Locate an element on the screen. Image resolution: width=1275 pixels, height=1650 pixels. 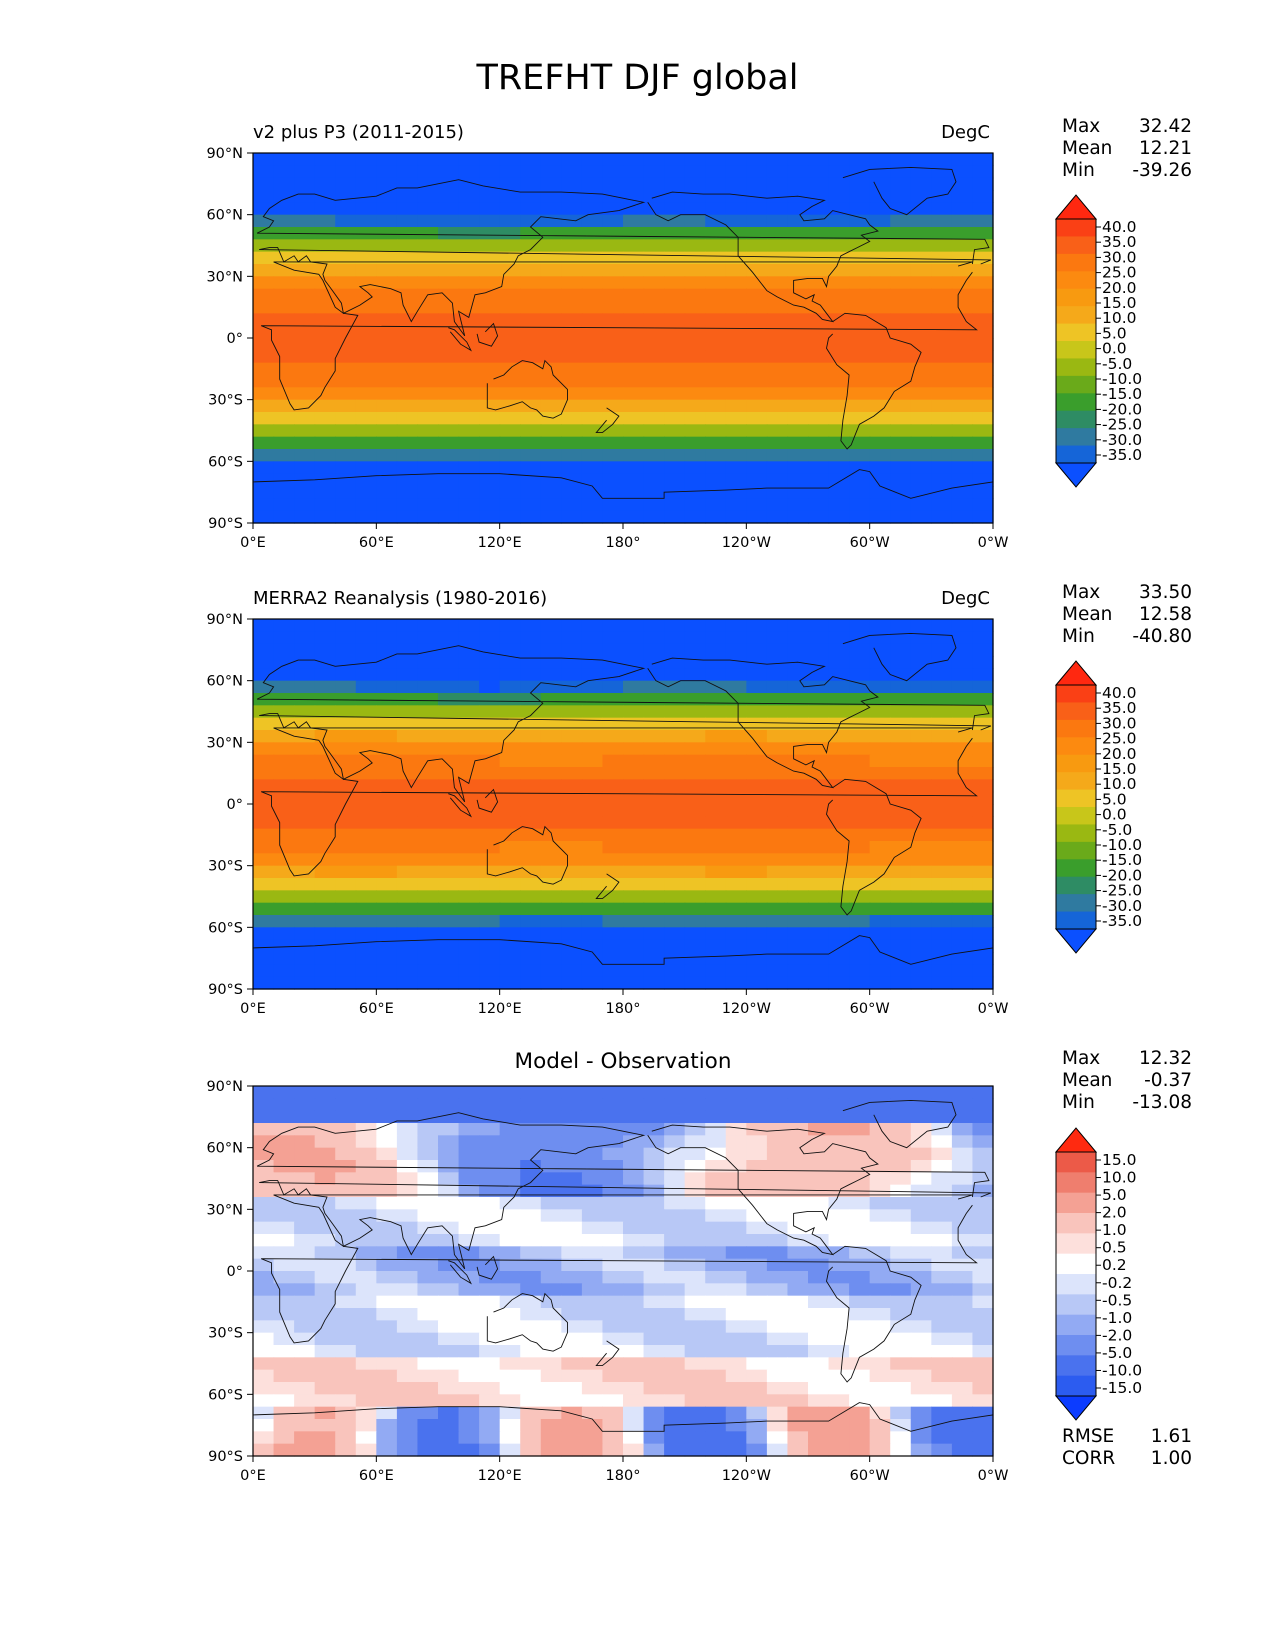
lon-tick-label: 120°E is located at coordinates (500, 1009).